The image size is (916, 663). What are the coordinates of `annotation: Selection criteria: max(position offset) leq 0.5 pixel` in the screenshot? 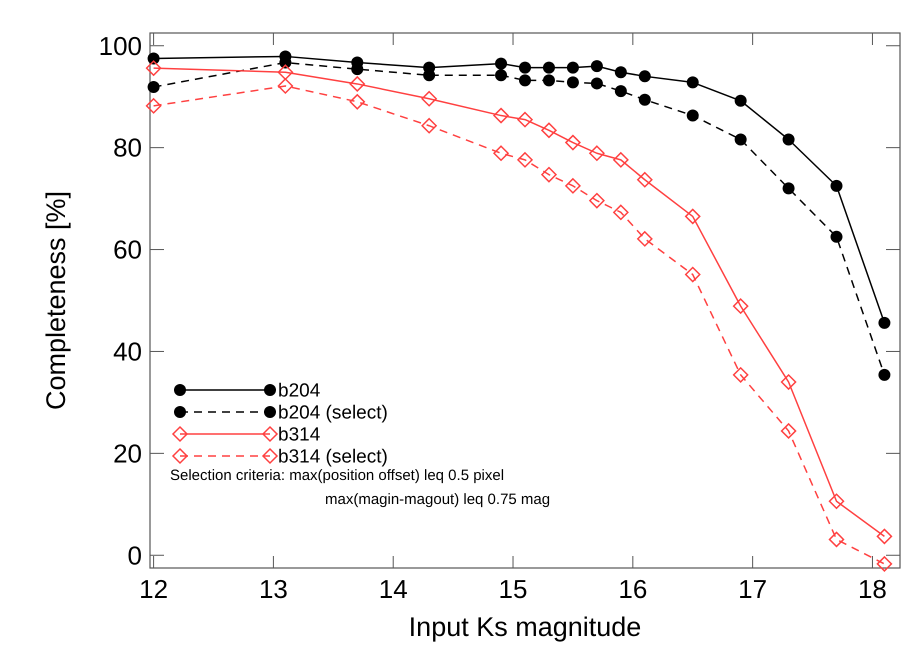 It's located at (337, 475).